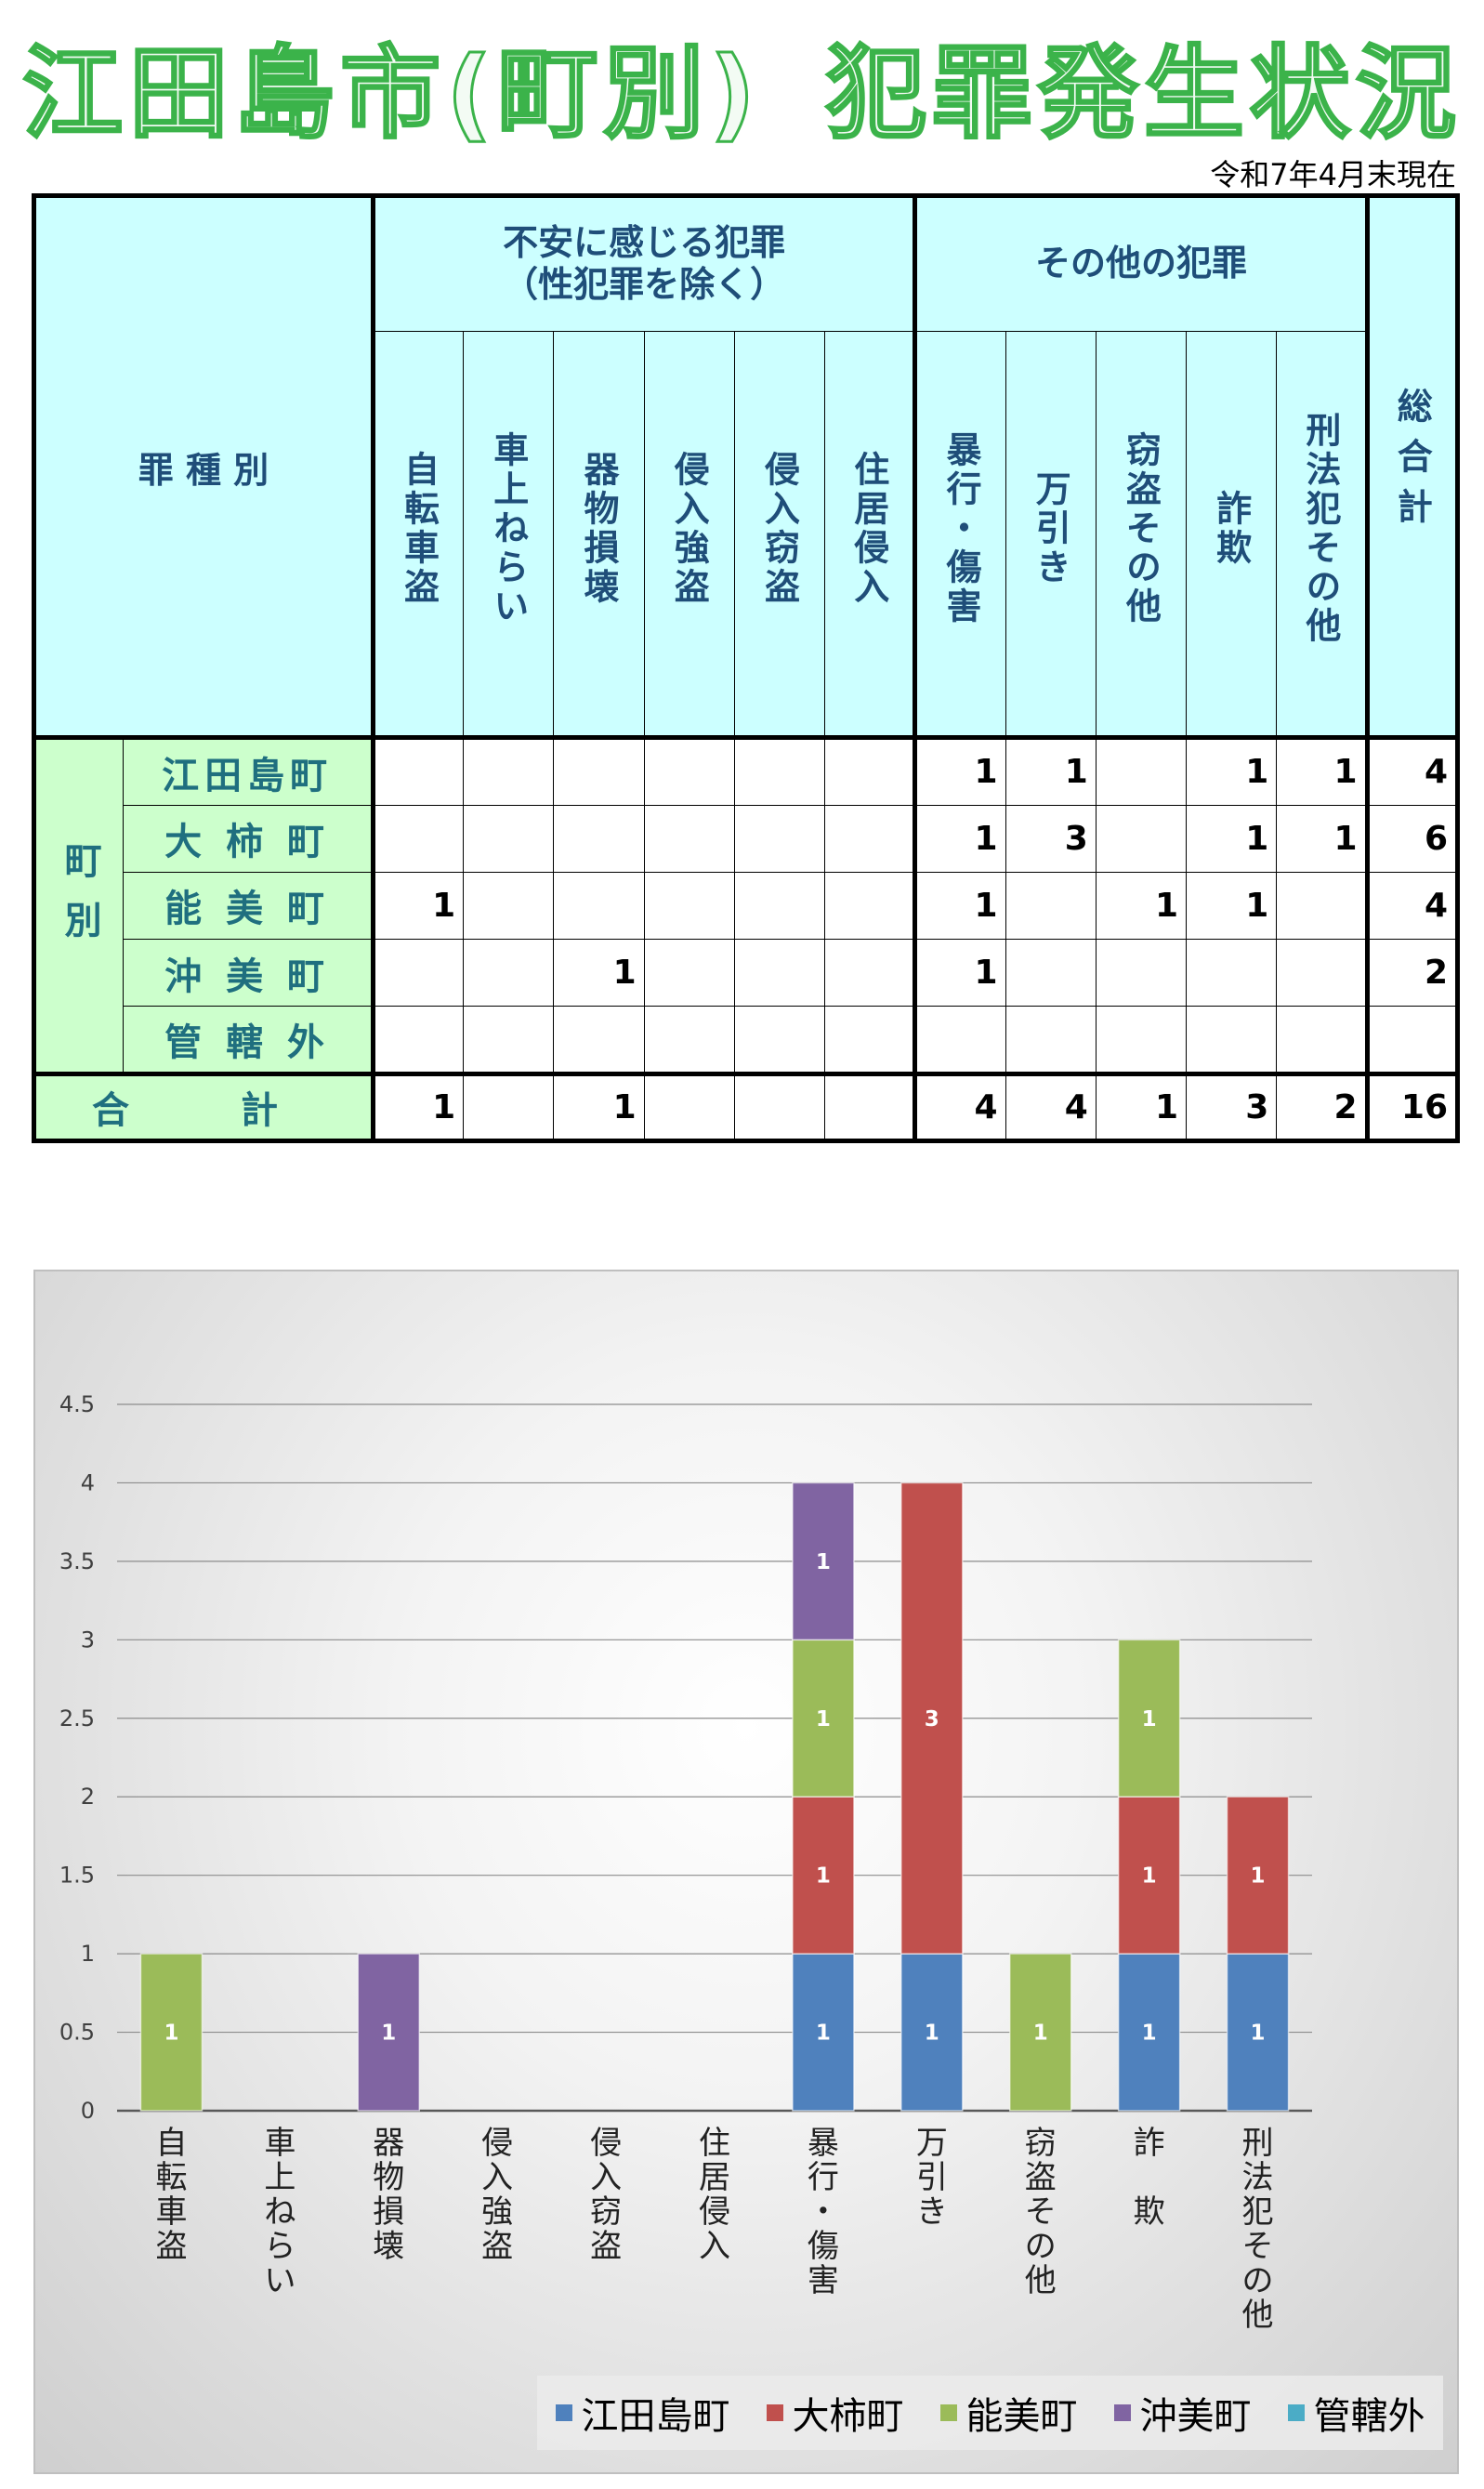 This screenshot has height=2489, width=1484. I want to click on report-date: 令和7年4月末現在, so click(1333, 175).